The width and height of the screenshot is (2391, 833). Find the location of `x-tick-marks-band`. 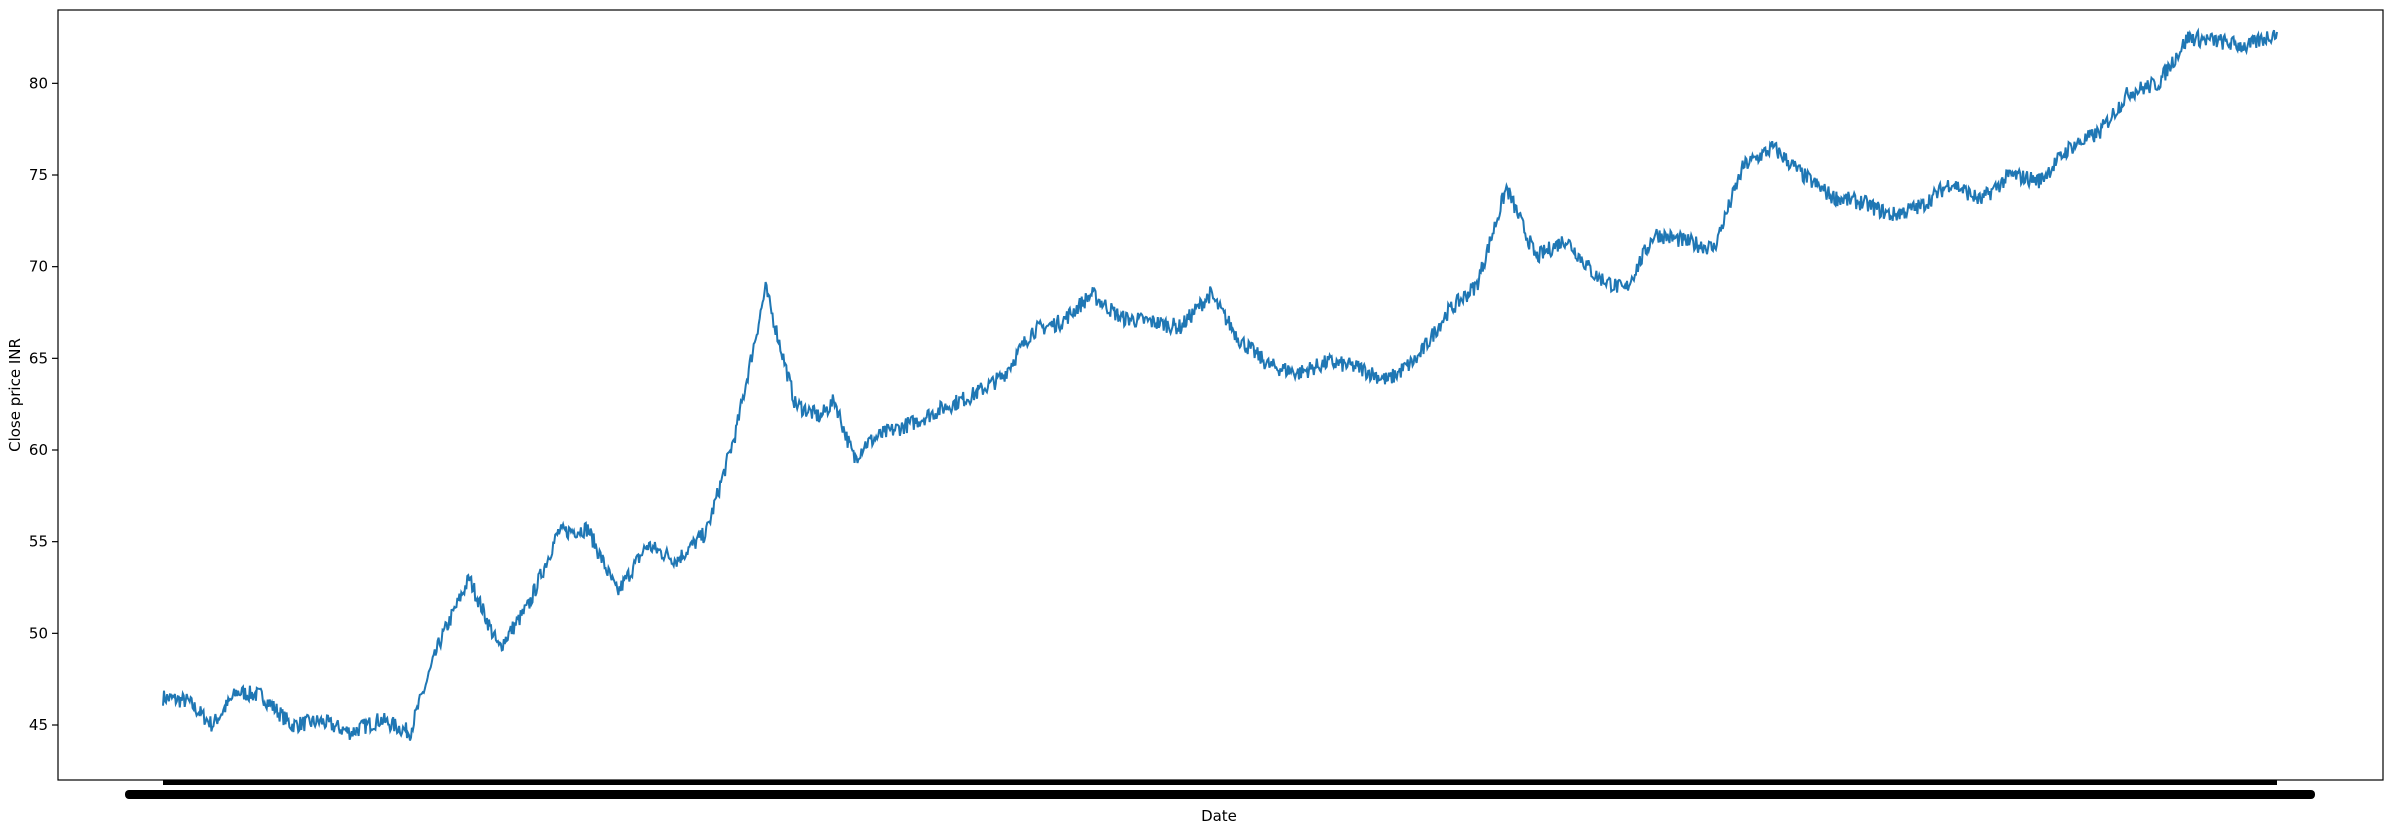

x-tick-marks-band is located at coordinates (1220, 782).